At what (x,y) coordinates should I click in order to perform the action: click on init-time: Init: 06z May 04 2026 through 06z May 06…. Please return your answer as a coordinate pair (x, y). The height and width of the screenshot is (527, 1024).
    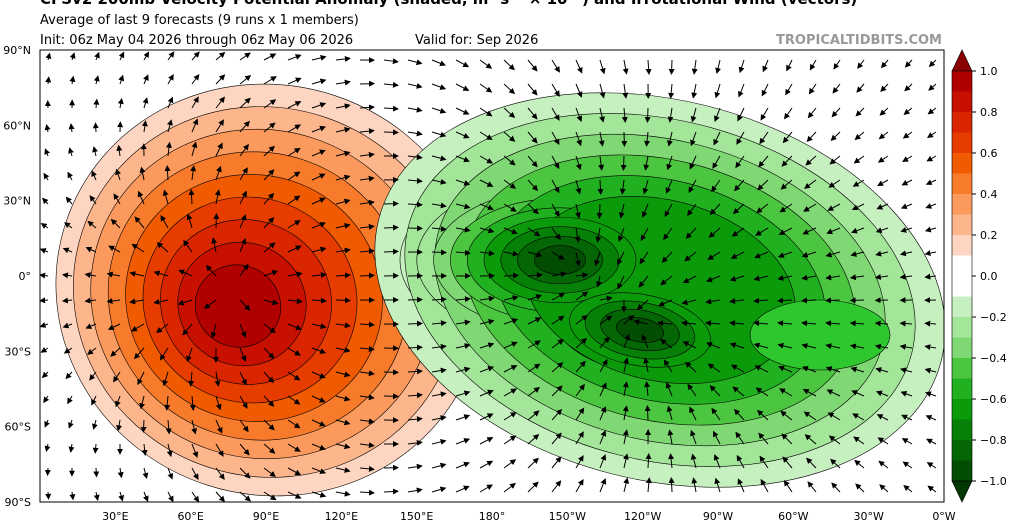
    Looking at the image, I should click on (196, 40).